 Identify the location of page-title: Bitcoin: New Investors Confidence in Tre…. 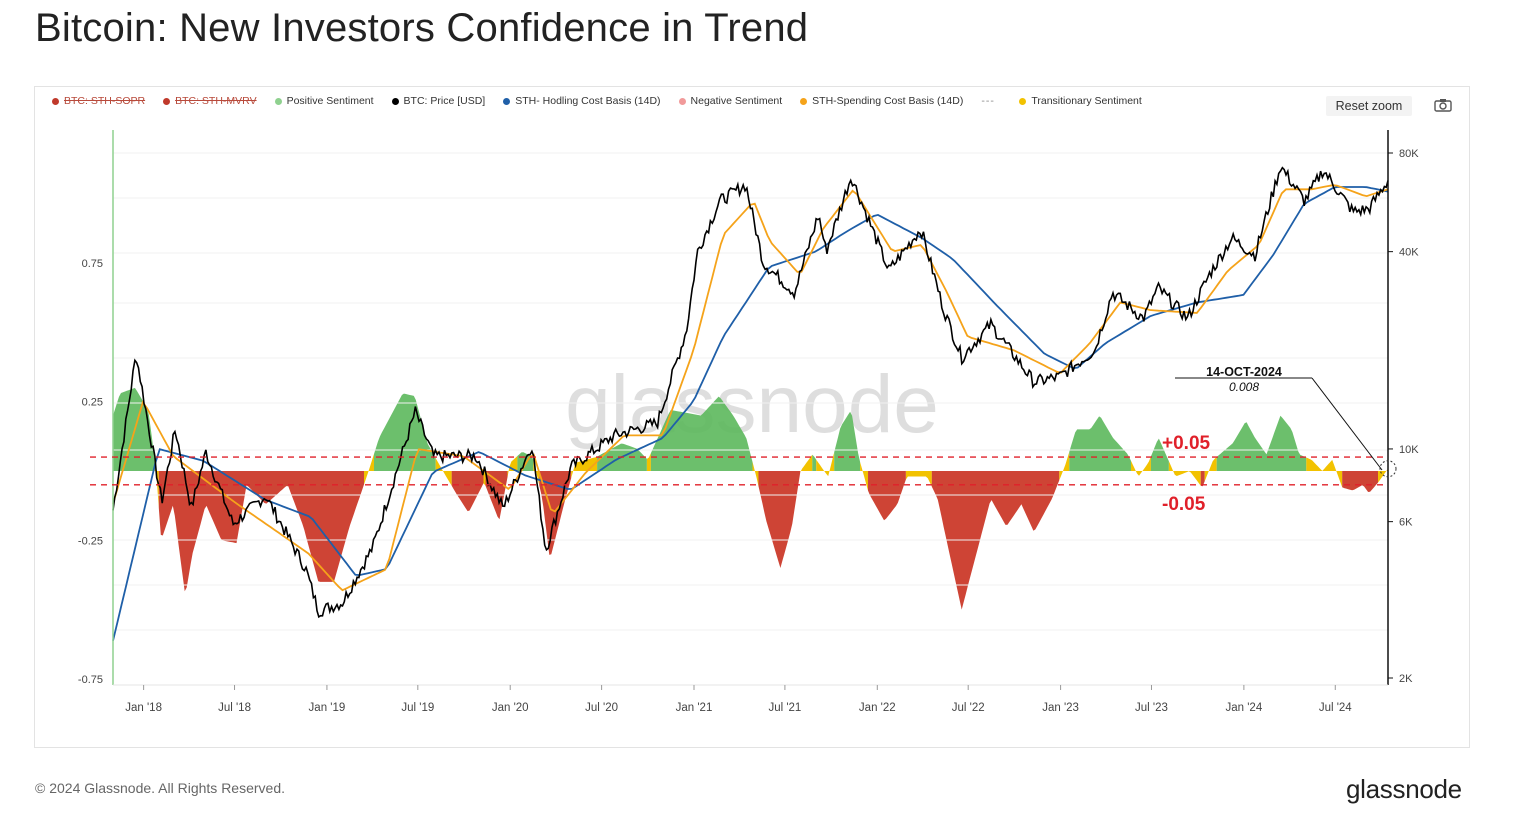
(422, 28).